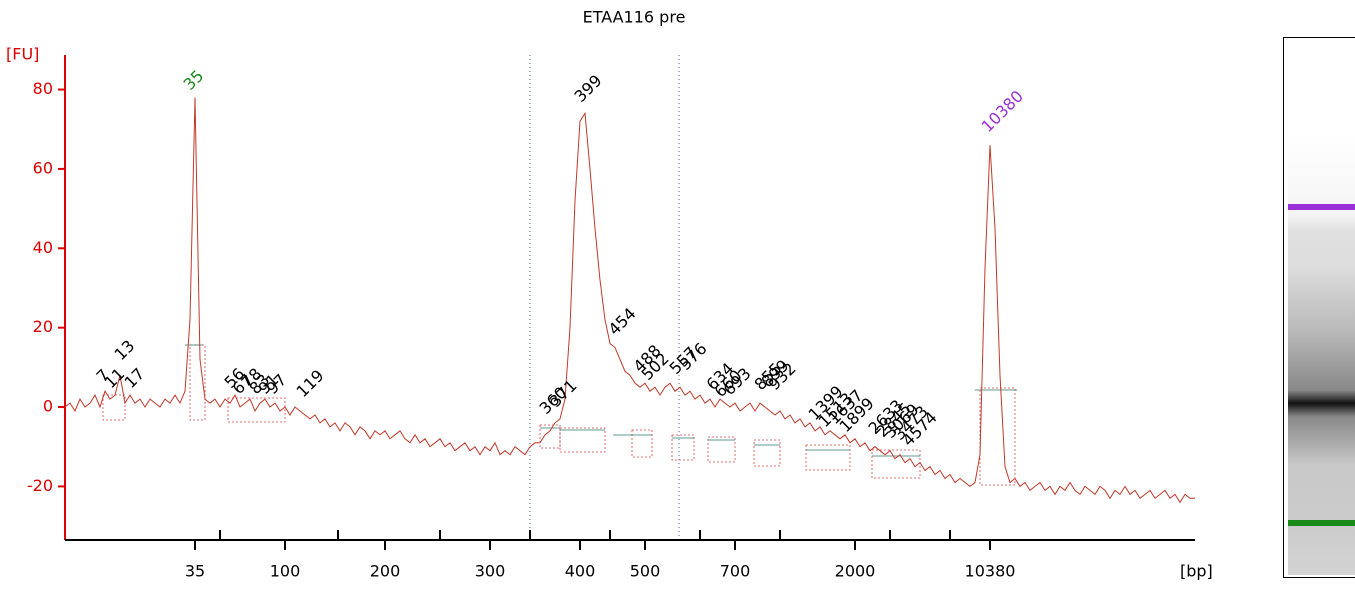 This screenshot has height=607, width=1355. What do you see at coordinates (990, 571) in the screenshot?
I see `x-tick-label: 10380` at bounding box center [990, 571].